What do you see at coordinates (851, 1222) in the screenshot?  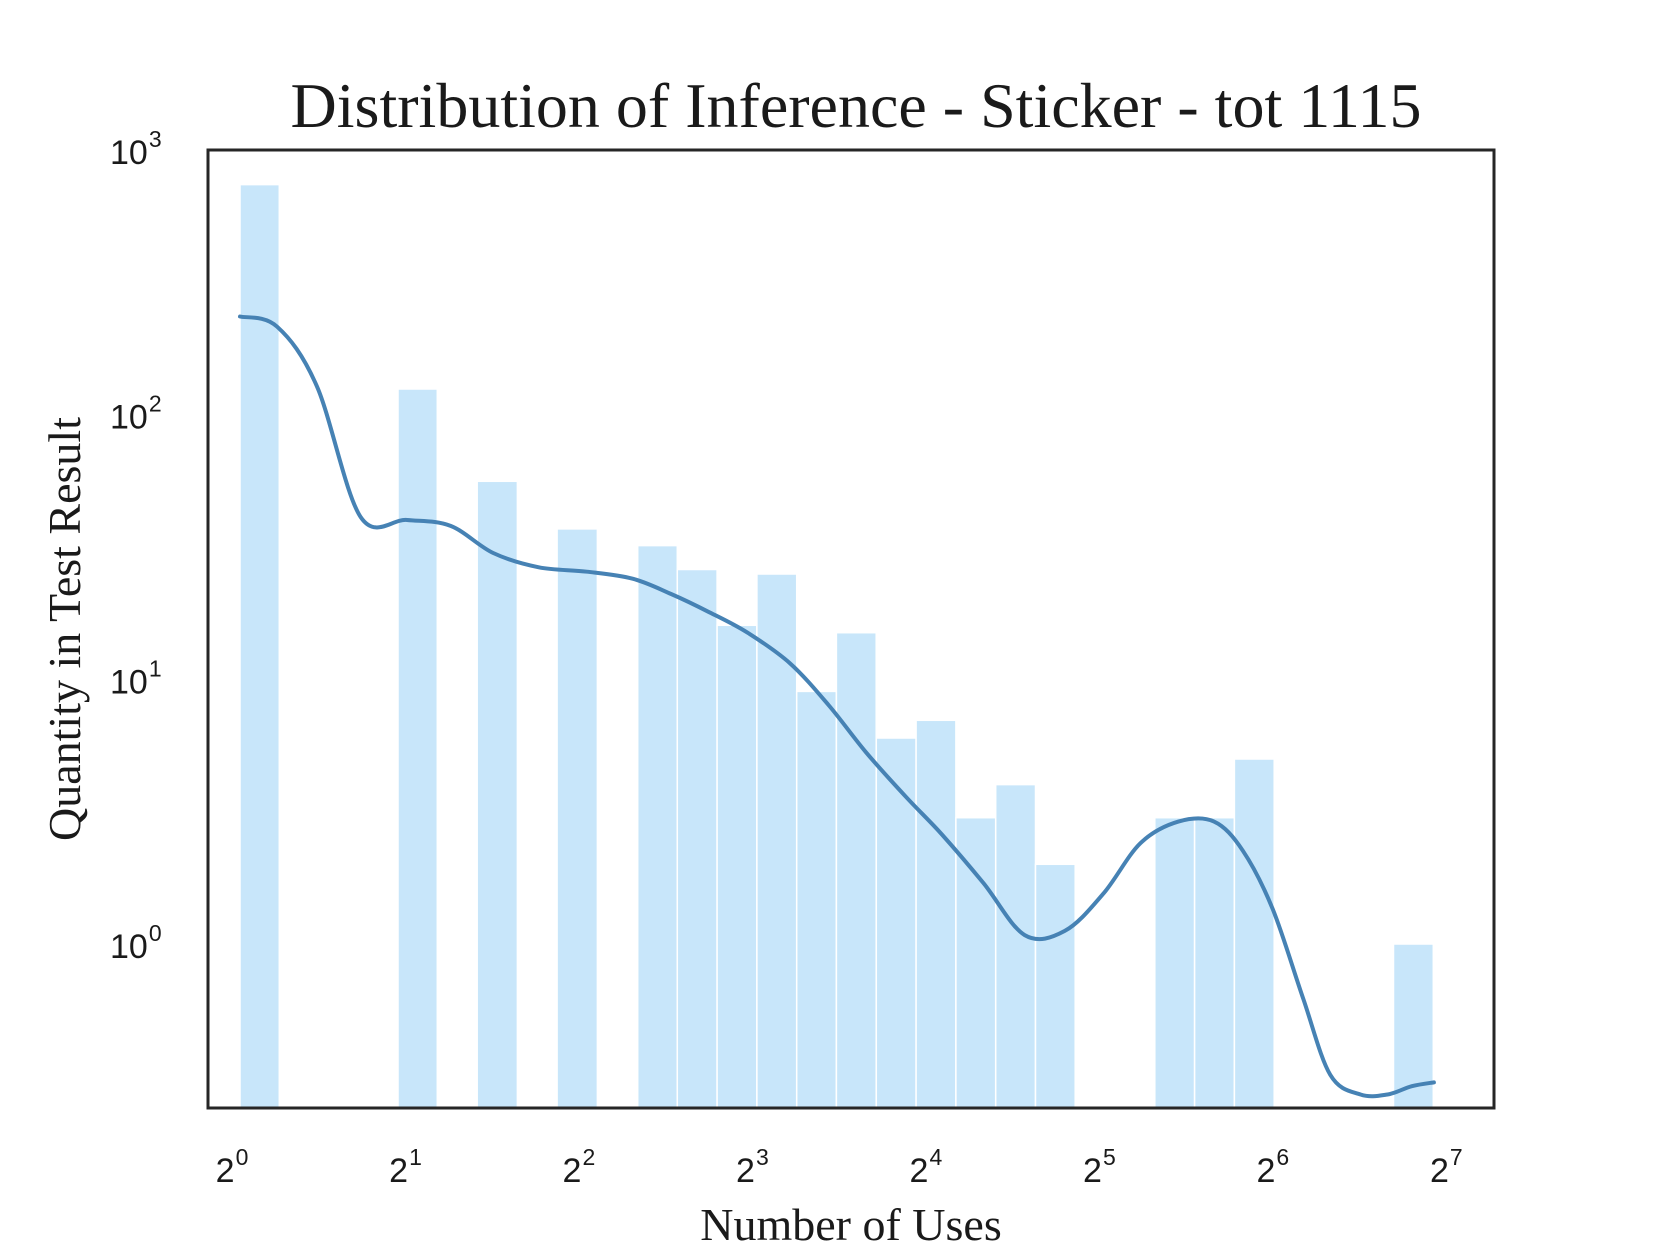 I see `x-axis-label: Number of Uses` at bounding box center [851, 1222].